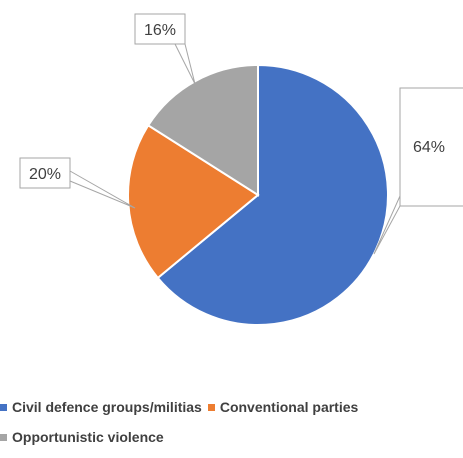 This screenshot has width=463, height=458. What do you see at coordinates (3, 437) in the screenshot?
I see `legend-swatch-opportunistic-violence` at bounding box center [3, 437].